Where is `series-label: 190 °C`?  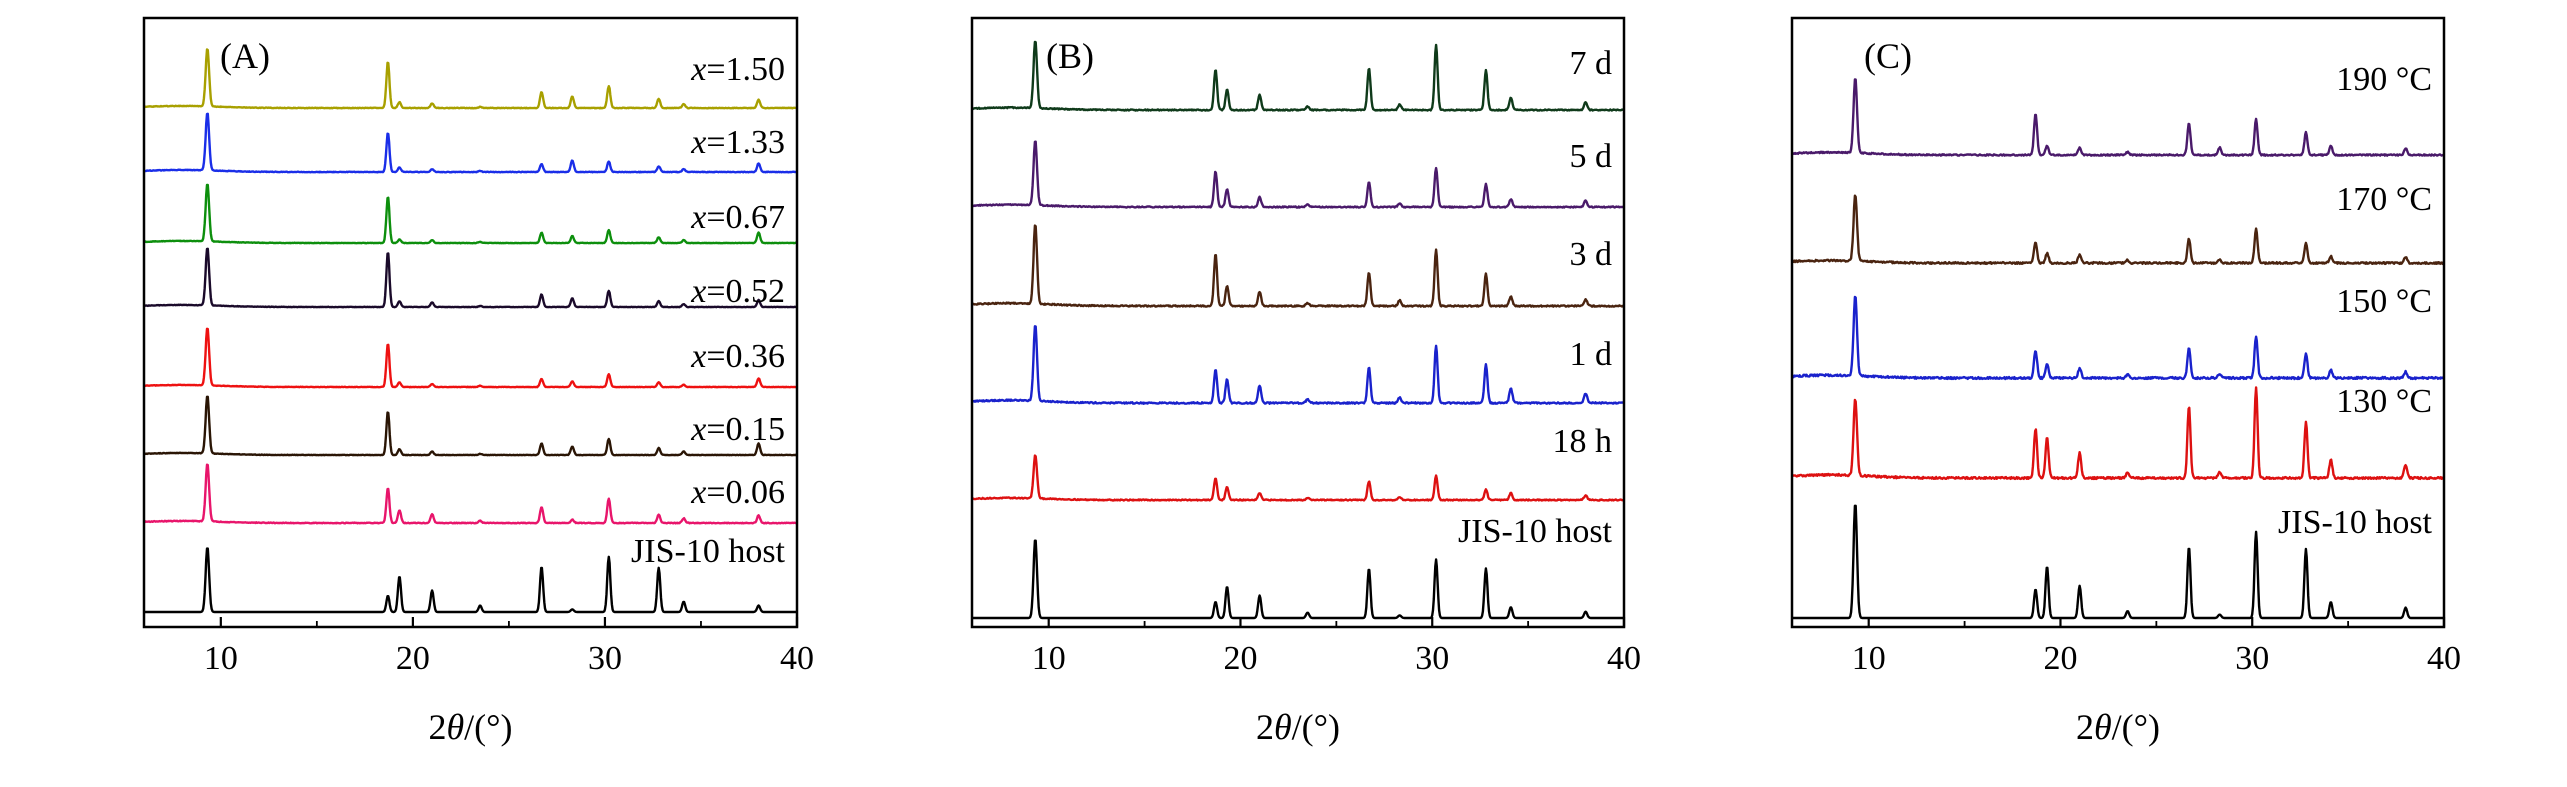 series-label: 190 °C is located at coordinates (2384, 79).